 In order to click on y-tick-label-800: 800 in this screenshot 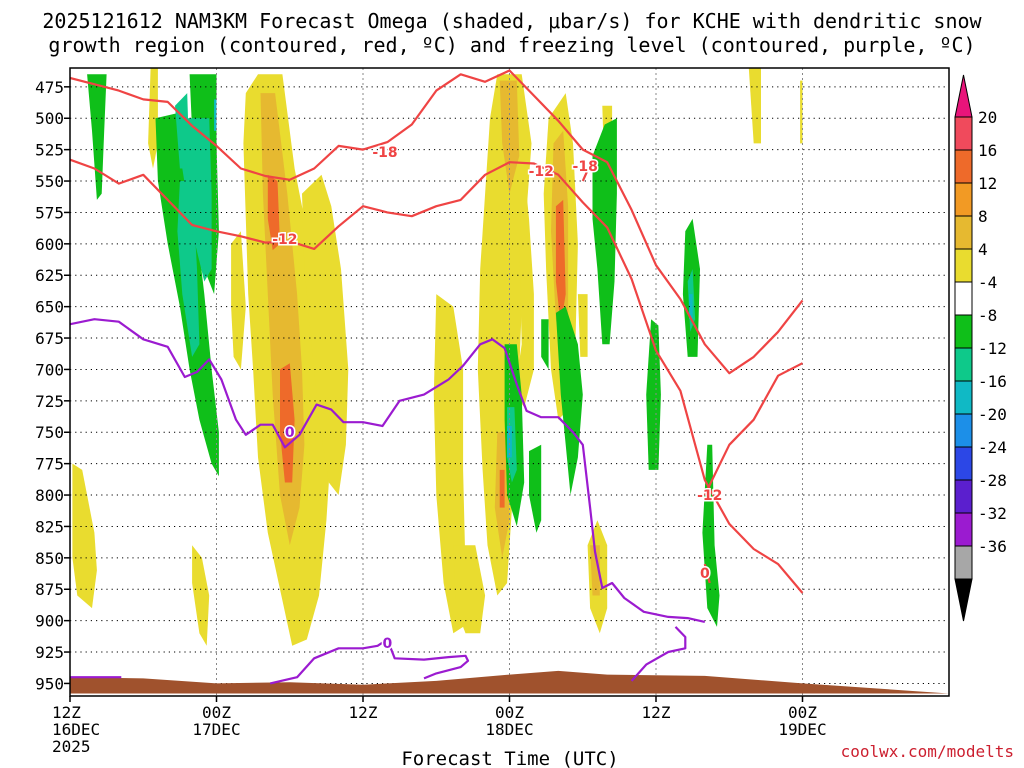, I will do `click(49, 495)`.